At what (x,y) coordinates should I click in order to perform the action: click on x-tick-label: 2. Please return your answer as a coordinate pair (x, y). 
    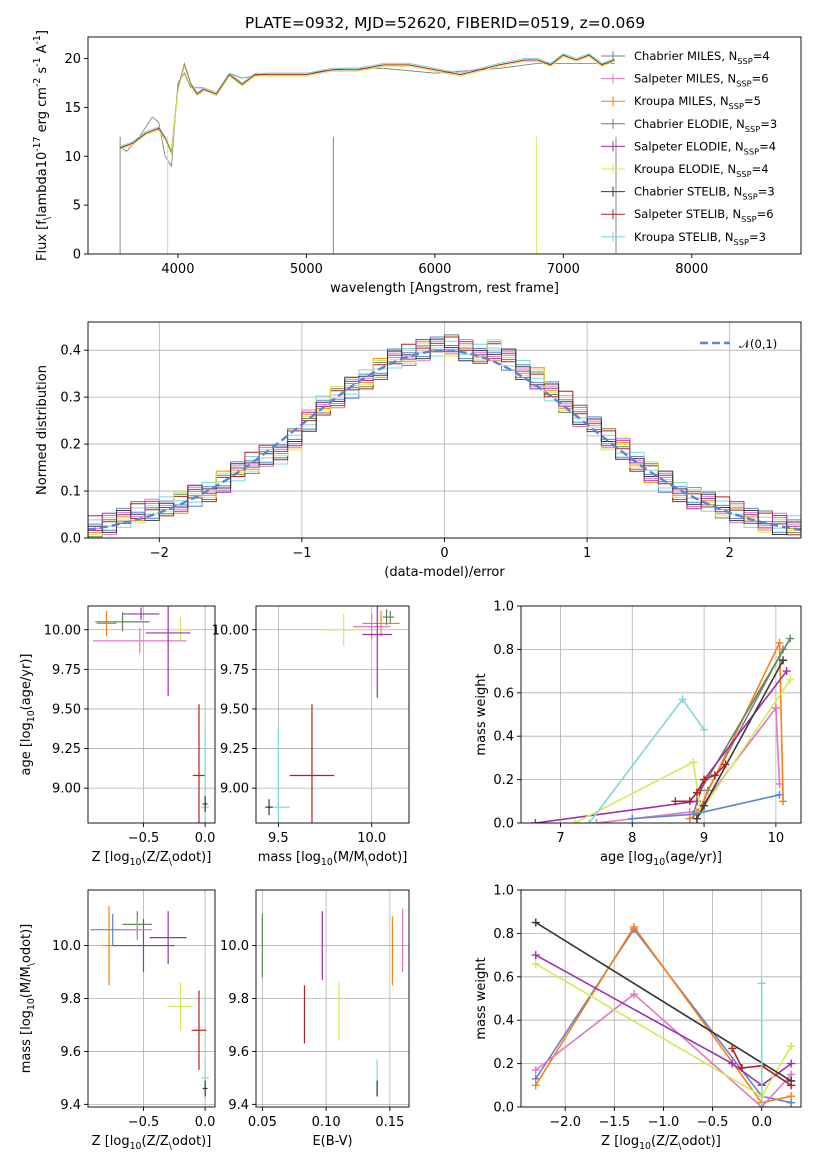
    Looking at the image, I should click on (730, 553).